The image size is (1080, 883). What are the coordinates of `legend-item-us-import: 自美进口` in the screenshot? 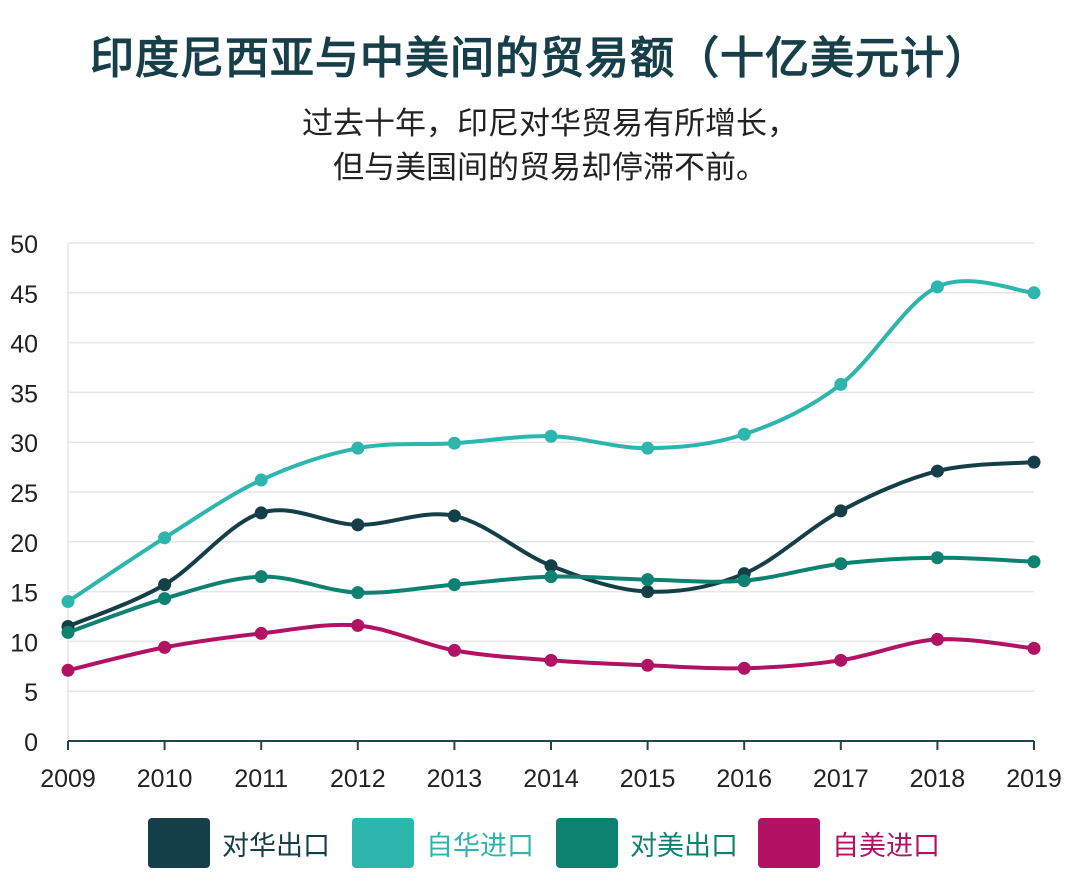 It's located at (849, 843).